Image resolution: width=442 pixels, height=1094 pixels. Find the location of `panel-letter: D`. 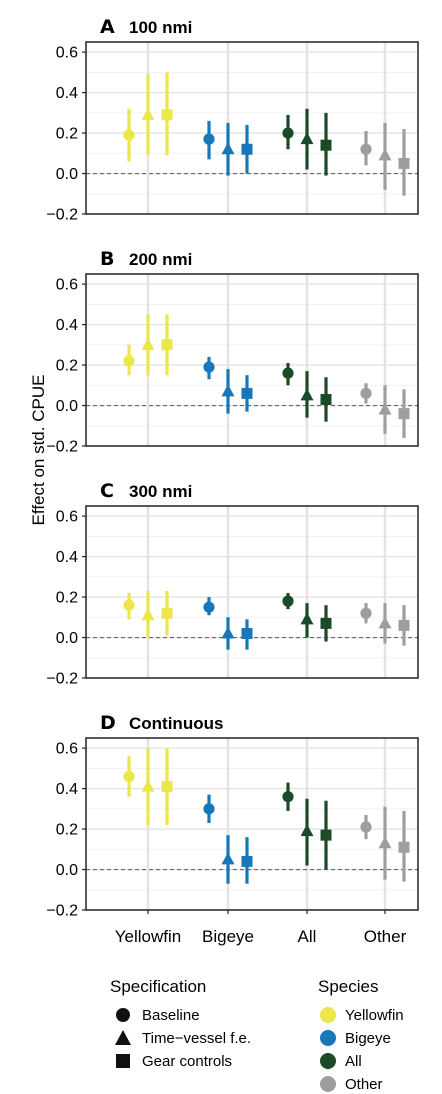

panel-letter: D is located at coordinates (108, 723).